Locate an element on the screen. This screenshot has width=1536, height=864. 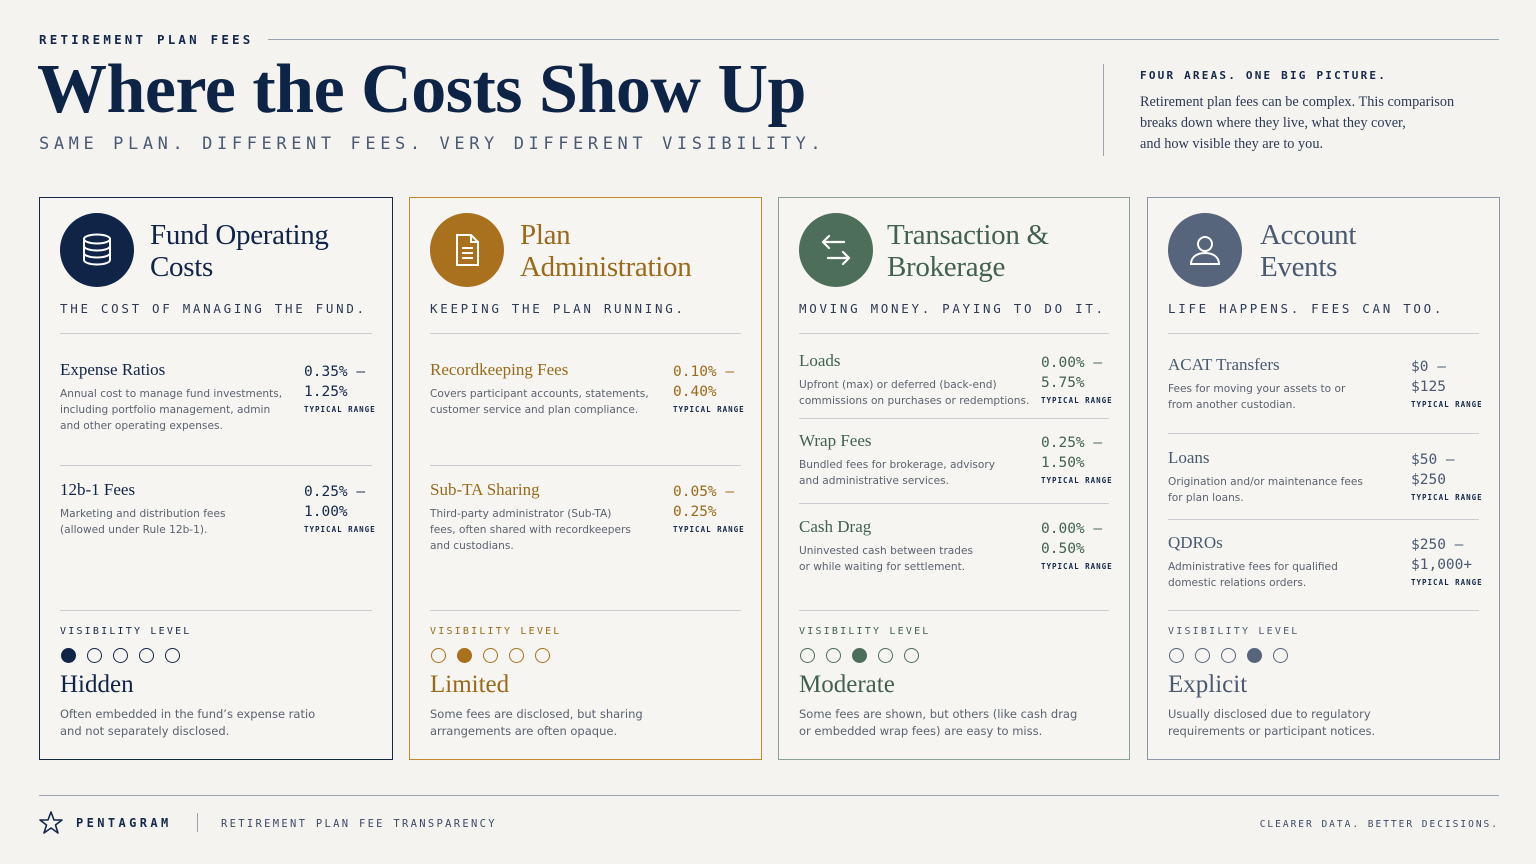
database-icon is located at coordinates (97, 250).